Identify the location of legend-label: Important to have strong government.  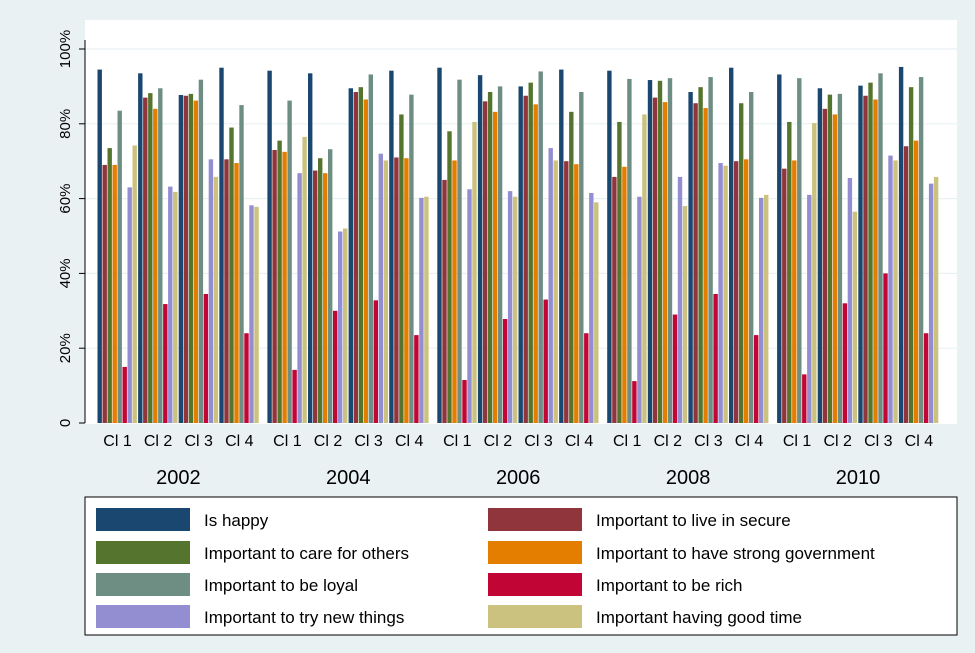
(735, 553).